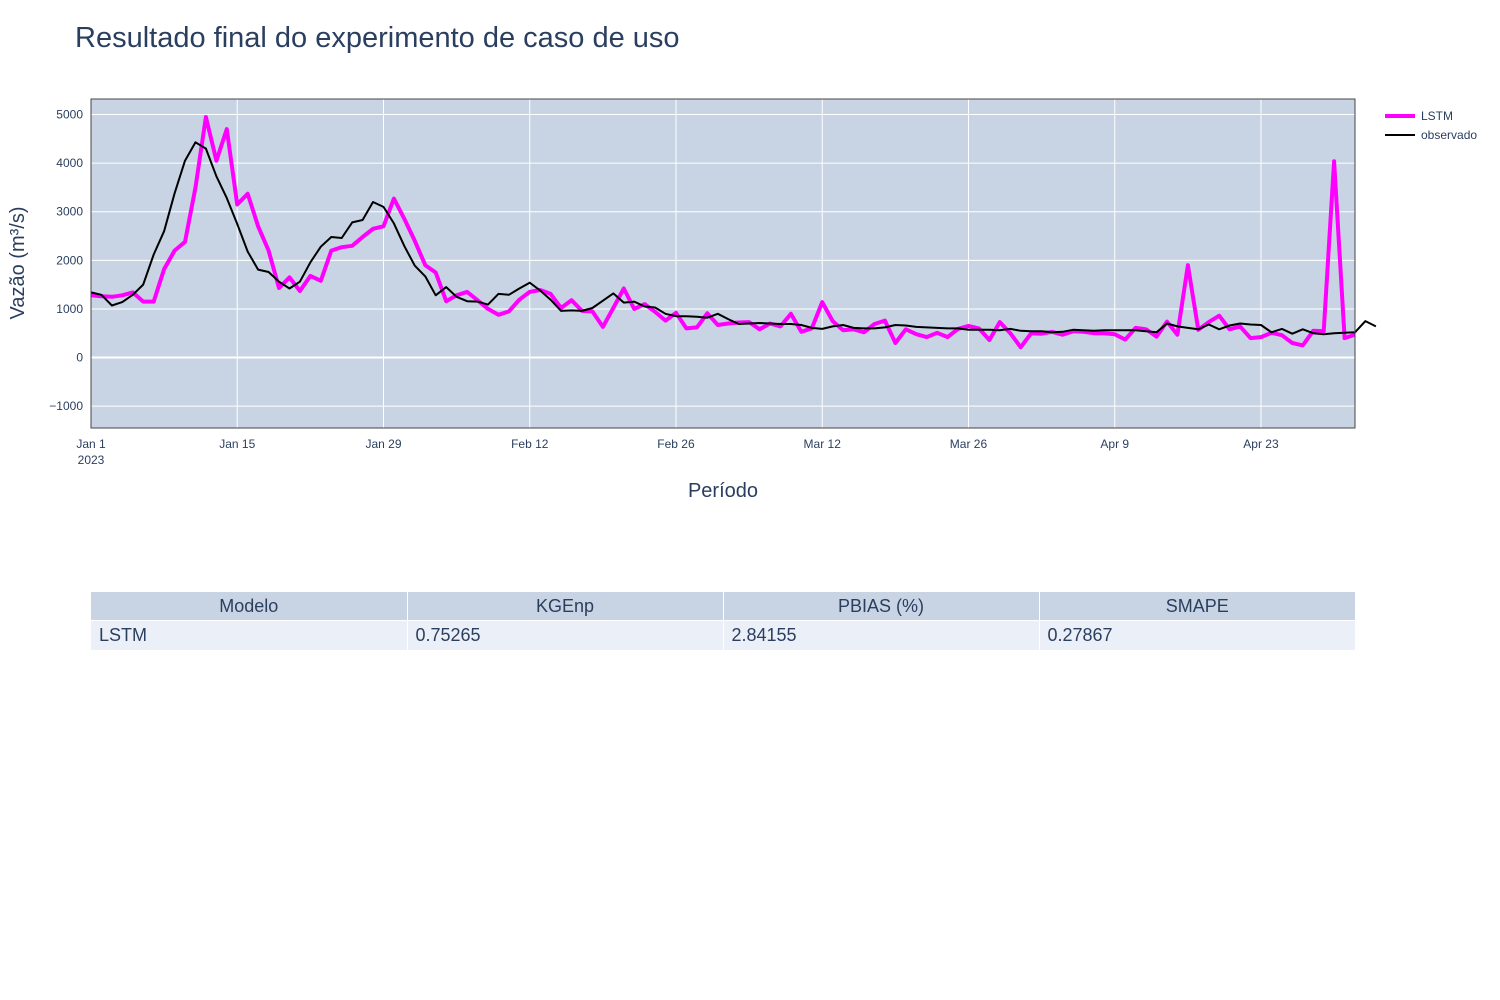 This screenshot has width=1500, height=1000. Describe the element at coordinates (91, 444) in the screenshot. I see `x-tick-label: Jan 1` at that location.